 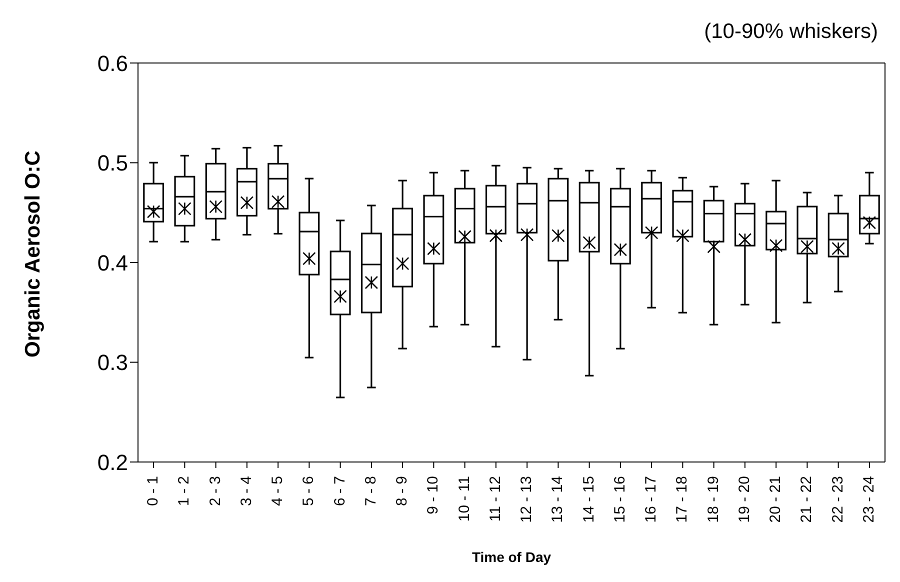 I want to click on x-tick-label: 22 - 23, so click(x=837, y=499).